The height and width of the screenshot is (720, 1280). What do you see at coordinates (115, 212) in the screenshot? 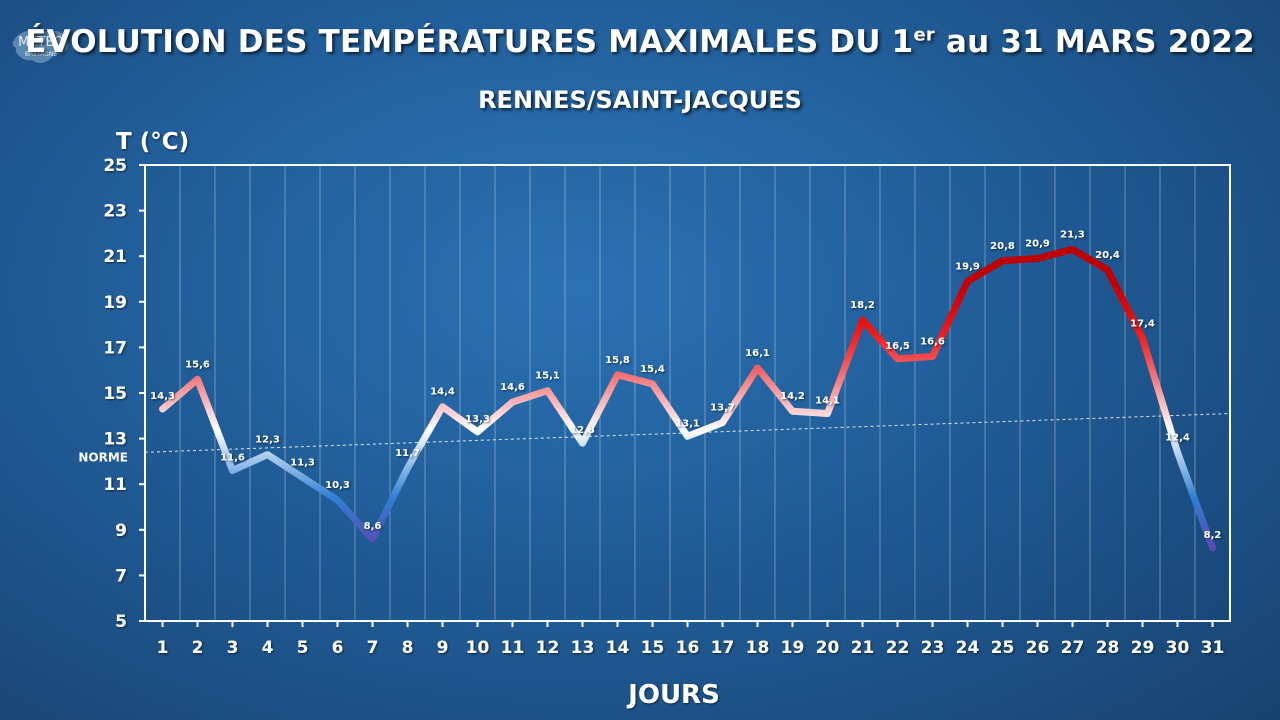
I see `y-tick-label: 23` at bounding box center [115, 212].